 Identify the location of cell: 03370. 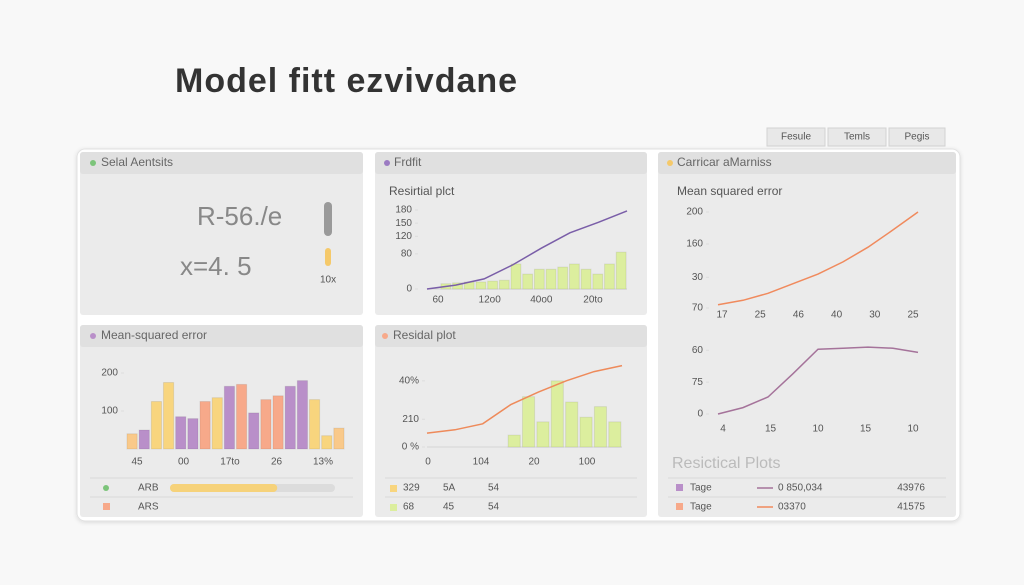
(792, 507).